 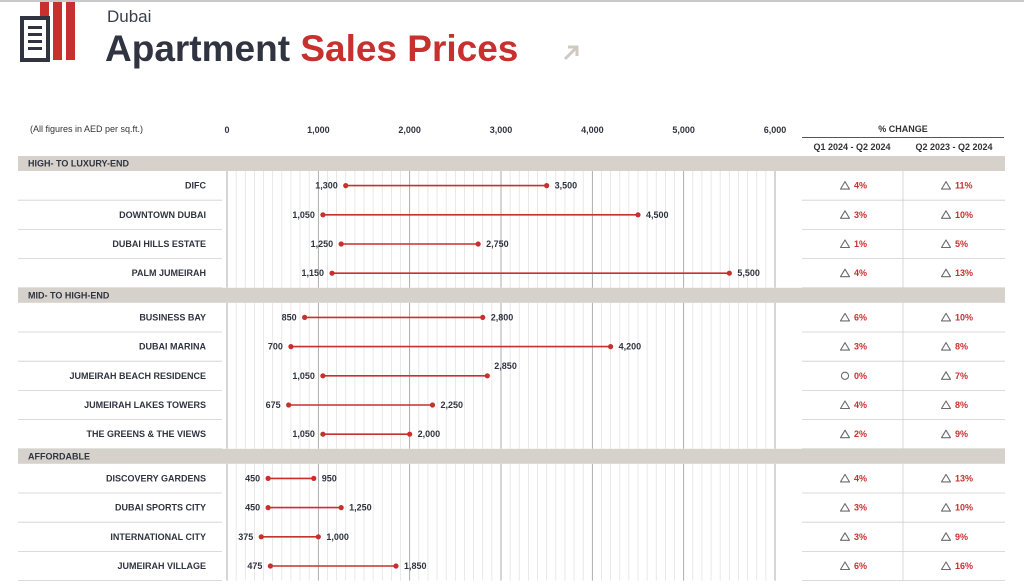 I want to click on yoy-change-label: 16%, so click(x=964, y=566).